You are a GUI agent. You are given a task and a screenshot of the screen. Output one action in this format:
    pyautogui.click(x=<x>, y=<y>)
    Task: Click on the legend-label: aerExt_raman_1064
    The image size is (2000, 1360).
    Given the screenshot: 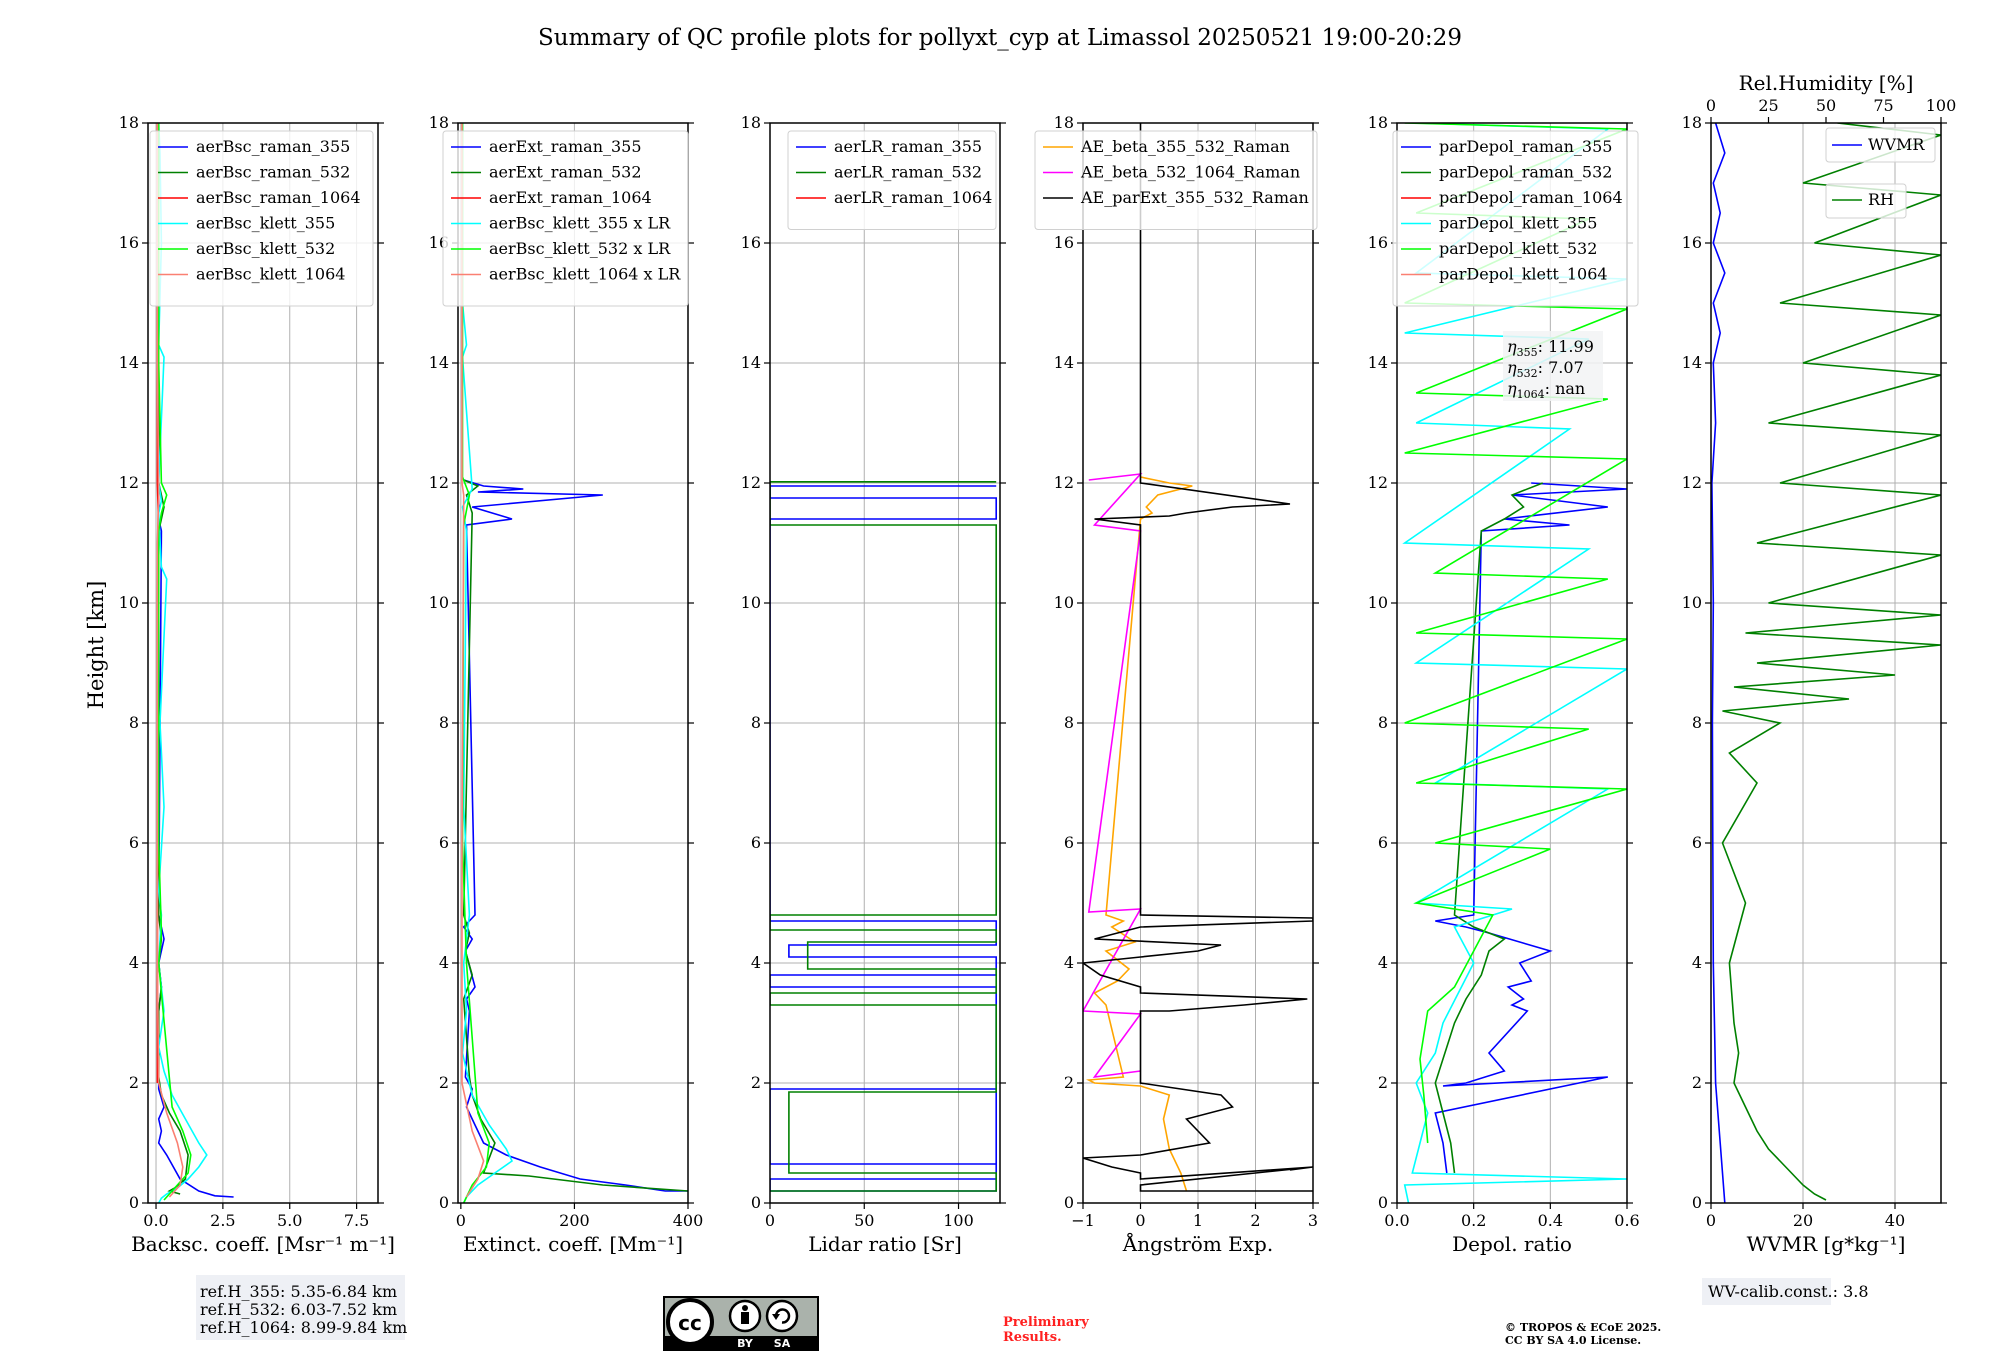 What is the action you would take?
    pyautogui.click(x=570, y=197)
    